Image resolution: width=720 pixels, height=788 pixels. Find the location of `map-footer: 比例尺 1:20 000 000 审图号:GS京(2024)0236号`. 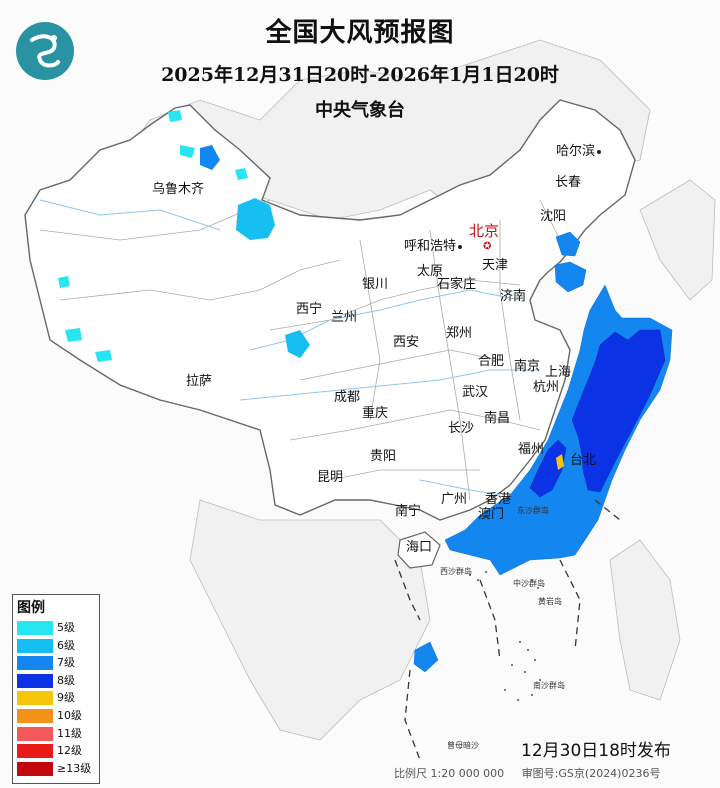

map-footer: 比例尺 1:20 000 000 审图号:GS京(2024)0236号 is located at coordinates (534, 773).